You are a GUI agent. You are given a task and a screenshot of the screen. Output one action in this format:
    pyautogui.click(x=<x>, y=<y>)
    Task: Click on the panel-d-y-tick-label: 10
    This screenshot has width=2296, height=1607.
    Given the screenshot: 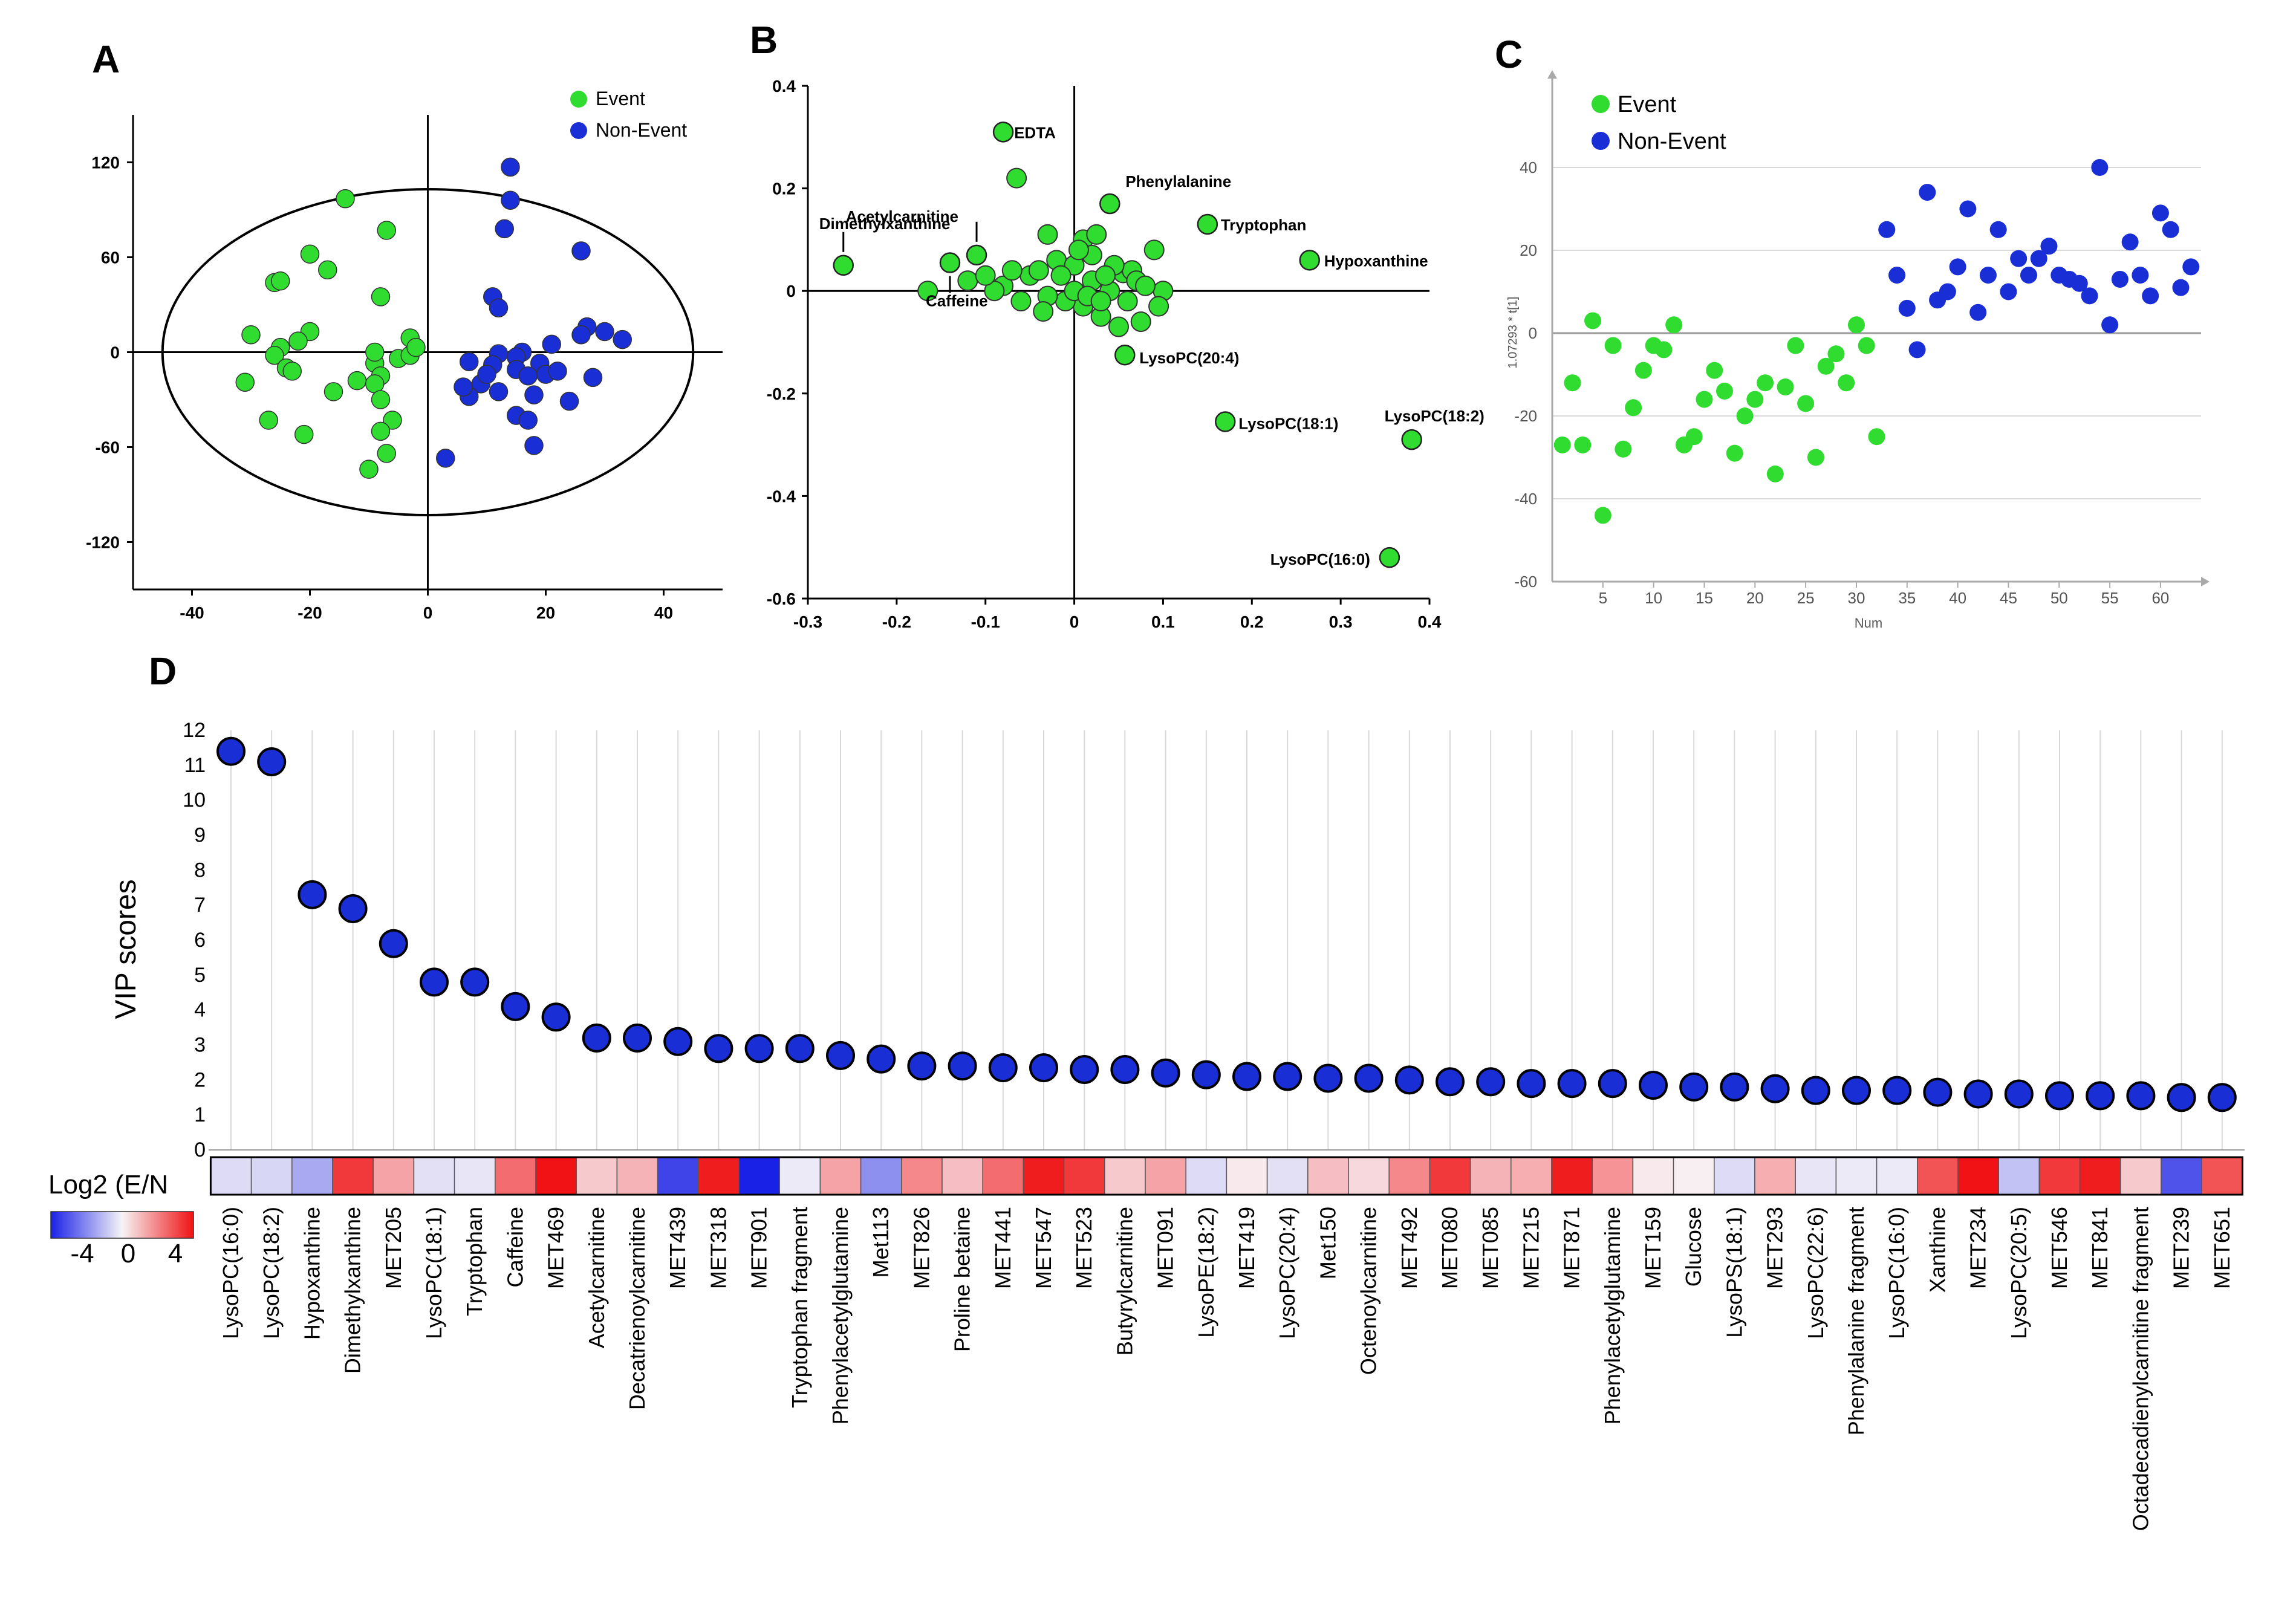 What is the action you would take?
    pyautogui.click(x=194, y=800)
    